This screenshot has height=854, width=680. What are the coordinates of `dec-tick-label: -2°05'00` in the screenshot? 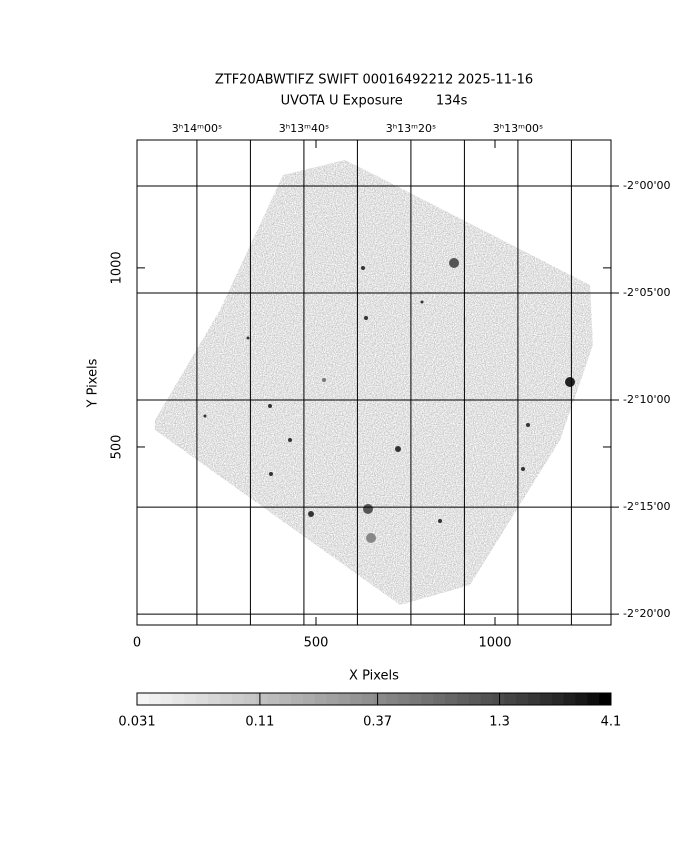 It's located at (647, 292).